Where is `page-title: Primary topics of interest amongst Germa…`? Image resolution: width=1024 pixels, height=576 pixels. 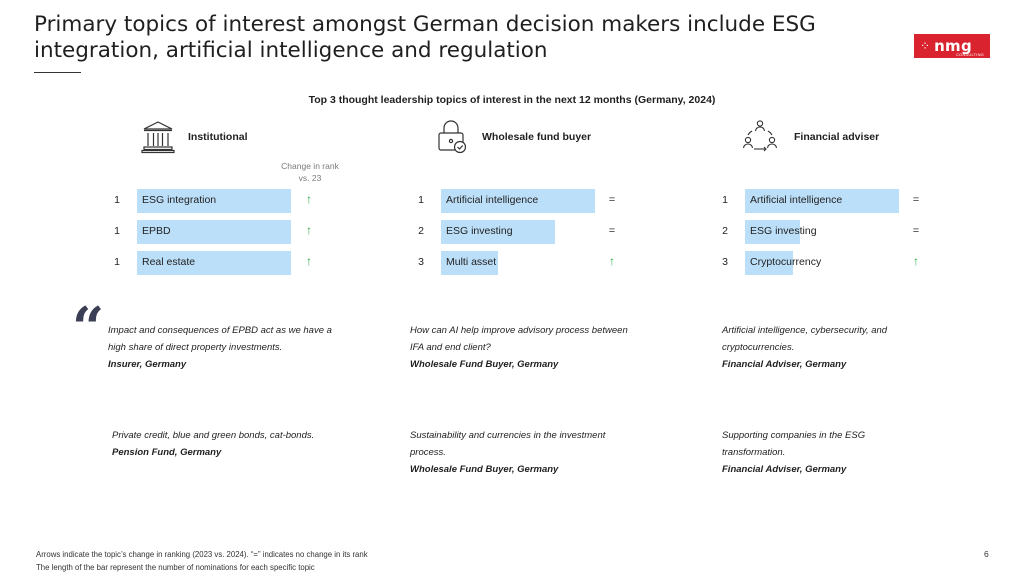
page-title: Primary topics of interest amongst Germa… is located at coordinates (425, 37).